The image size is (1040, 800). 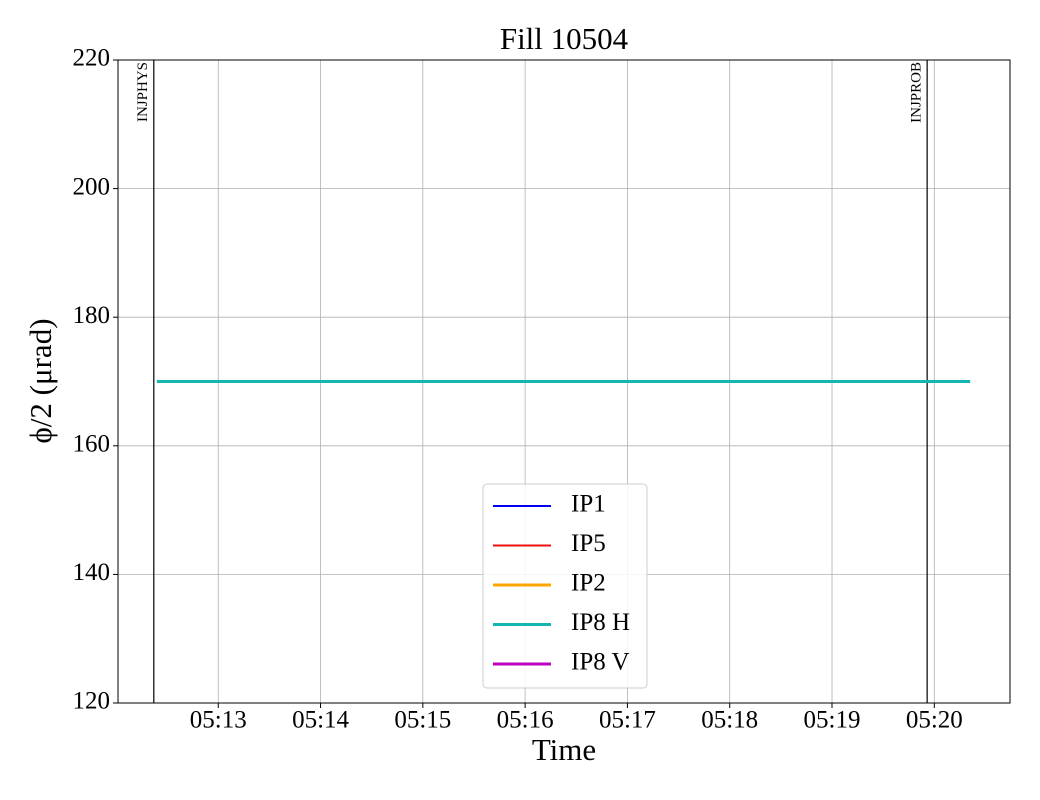 What do you see at coordinates (525, 720) in the screenshot?
I see `x-tick-label: 05:16` at bounding box center [525, 720].